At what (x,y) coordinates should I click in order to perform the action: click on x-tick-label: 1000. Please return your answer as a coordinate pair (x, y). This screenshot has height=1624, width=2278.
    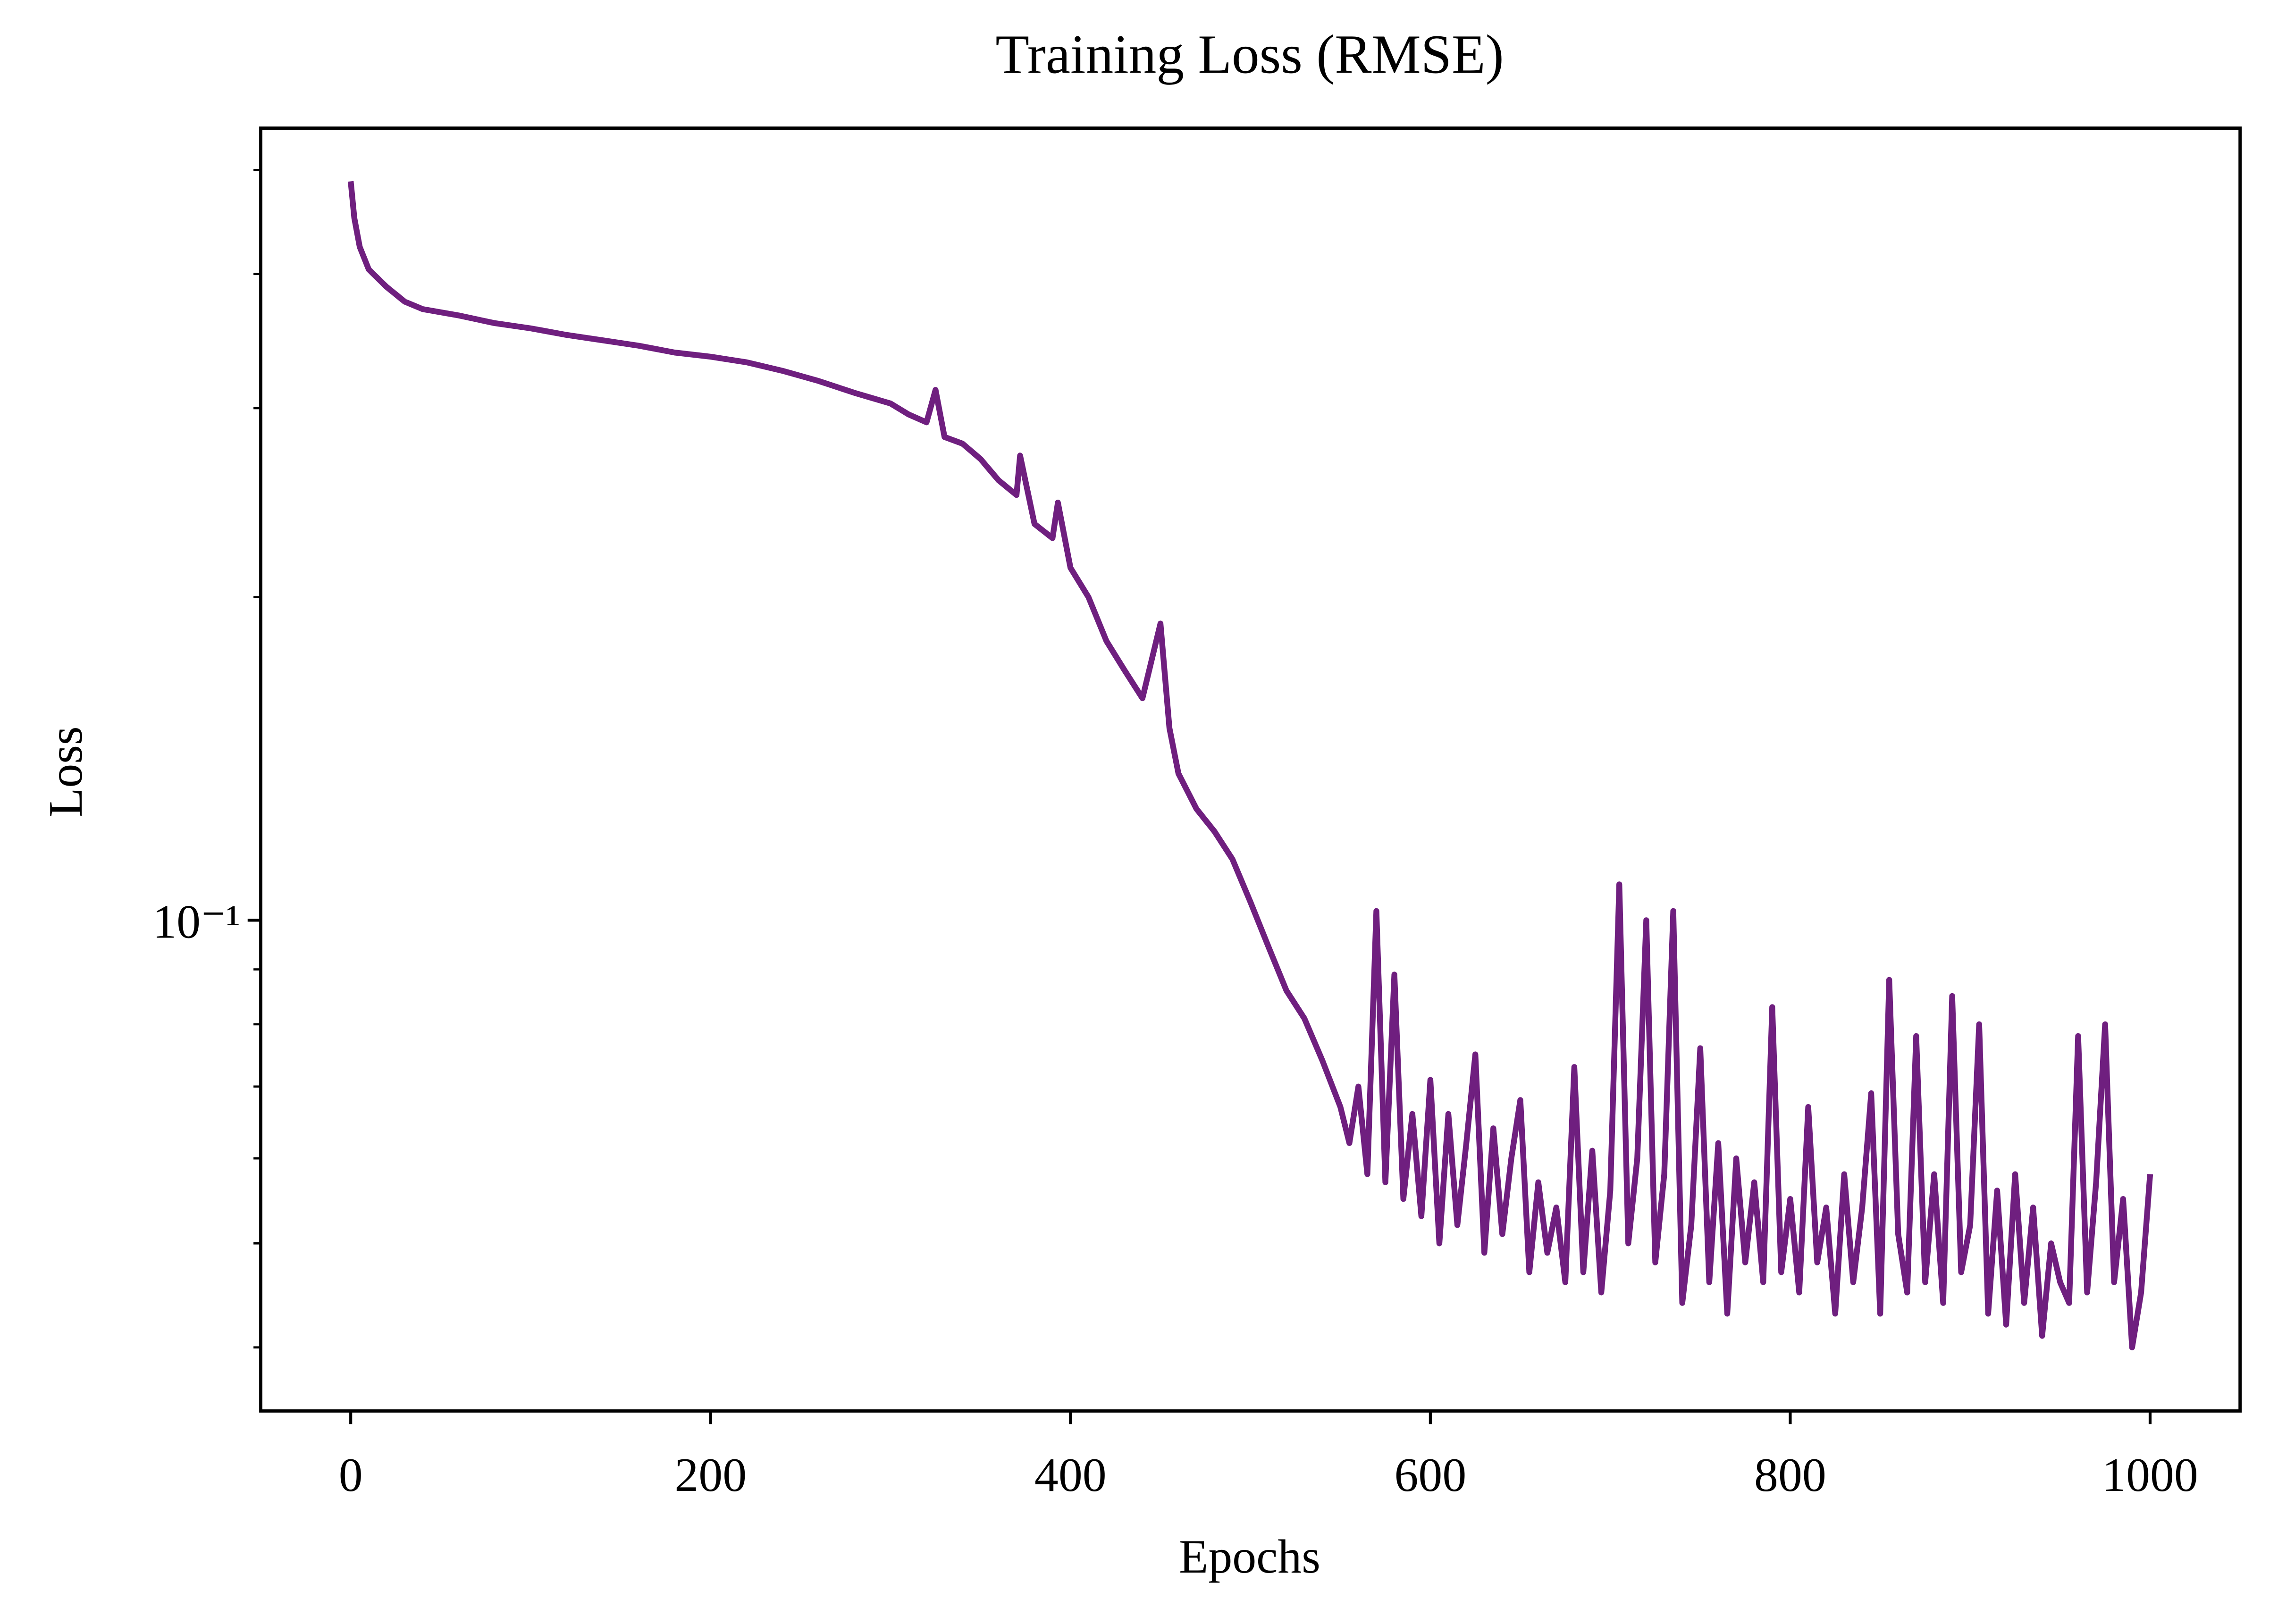
    Looking at the image, I should click on (2150, 1475).